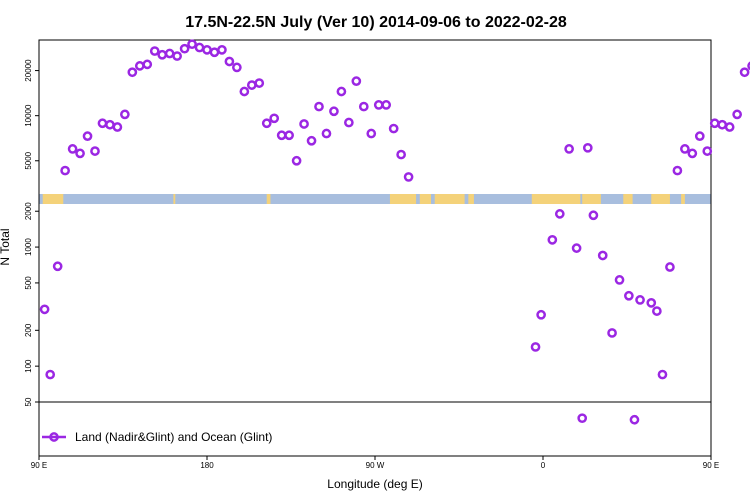 The height and width of the screenshot is (500, 750). I want to click on y-tick-label: 10000, so click(28, 115).